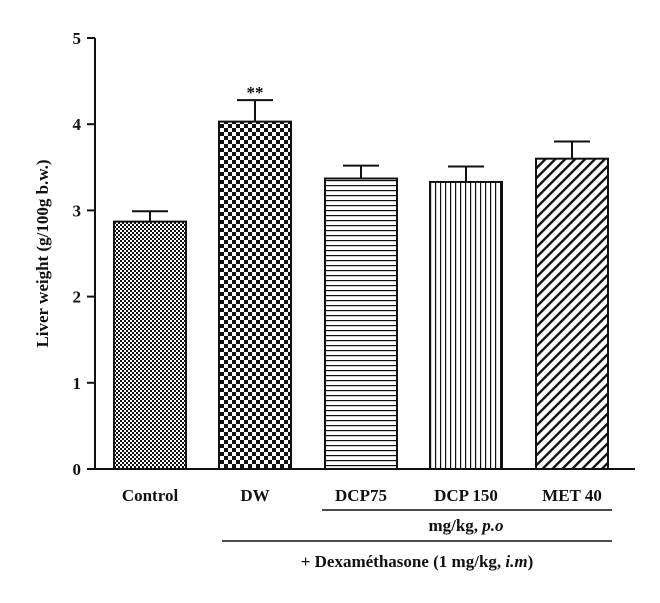 The height and width of the screenshot is (603, 660). What do you see at coordinates (455, 525) in the screenshot?
I see `dose-unit: mg/kg,` at bounding box center [455, 525].